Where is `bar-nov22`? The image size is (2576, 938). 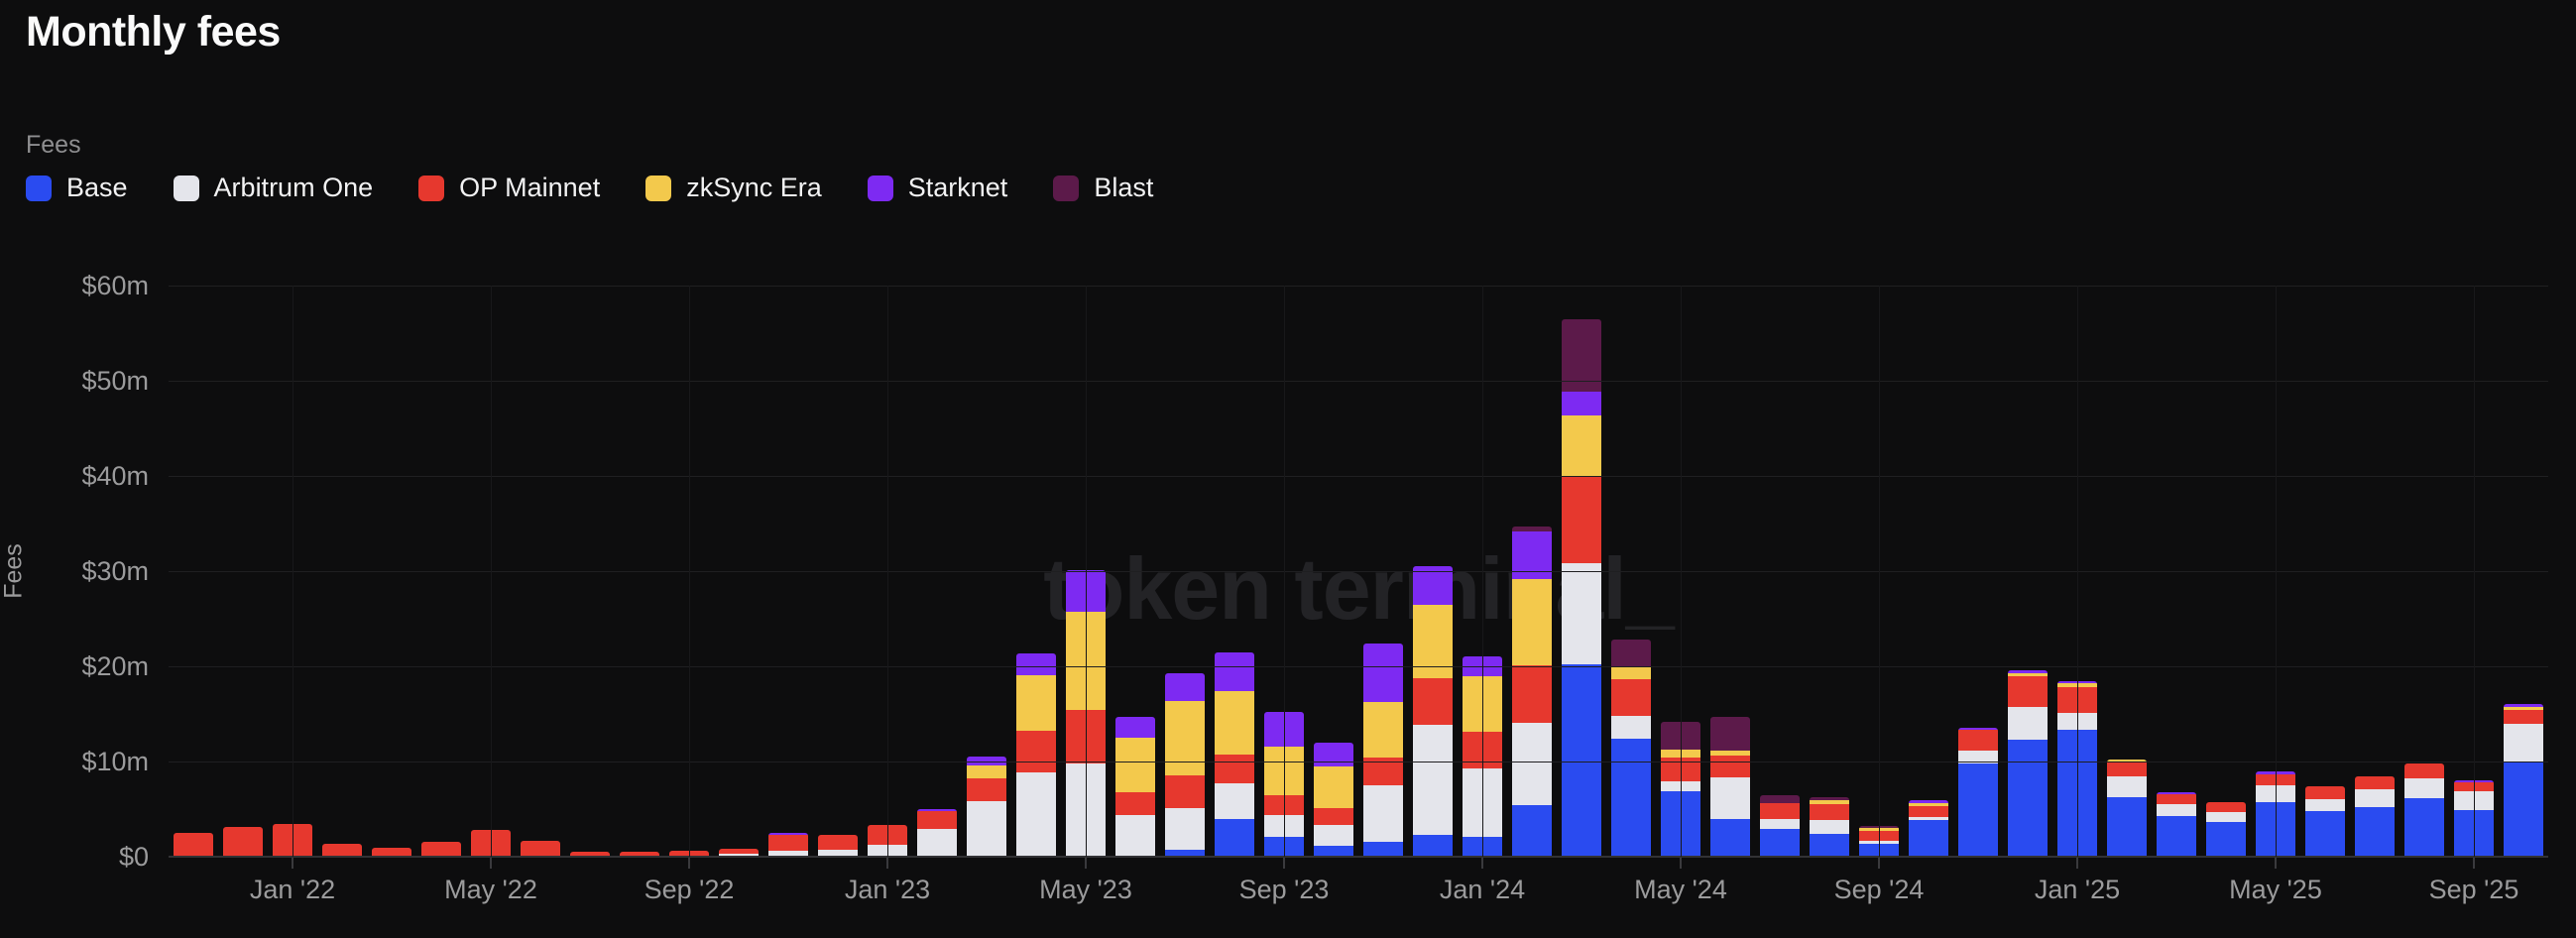
bar-nov22 is located at coordinates (788, 844).